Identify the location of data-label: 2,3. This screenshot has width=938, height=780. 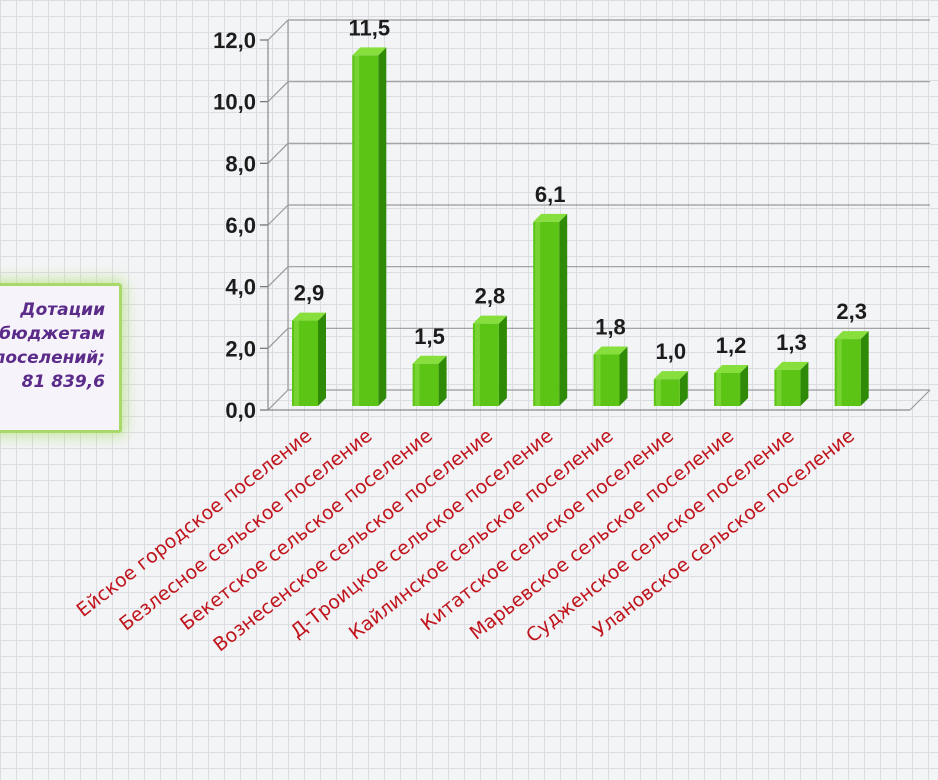
(851, 311).